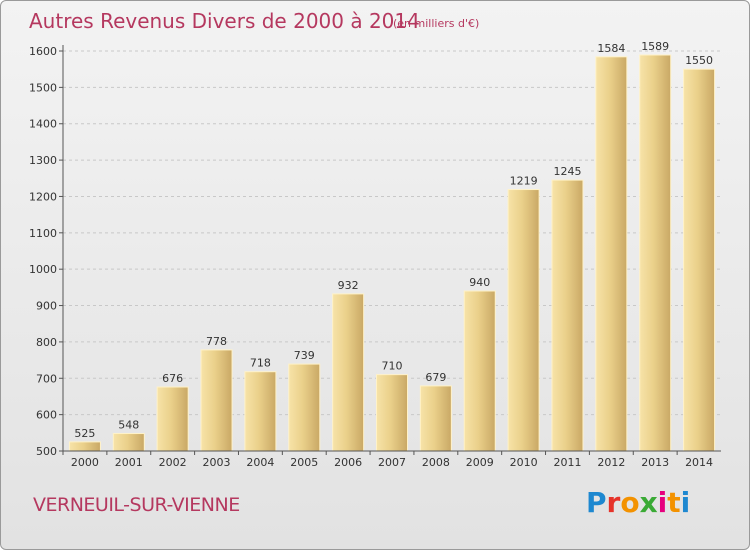  What do you see at coordinates (43, 160) in the screenshot?
I see `y-tick-label: 1300` at bounding box center [43, 160].